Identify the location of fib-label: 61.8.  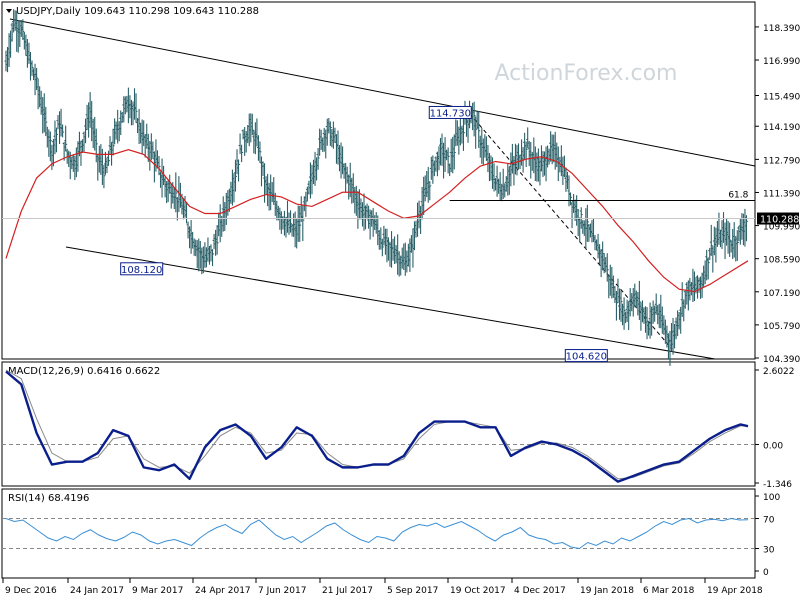
(738, 195).